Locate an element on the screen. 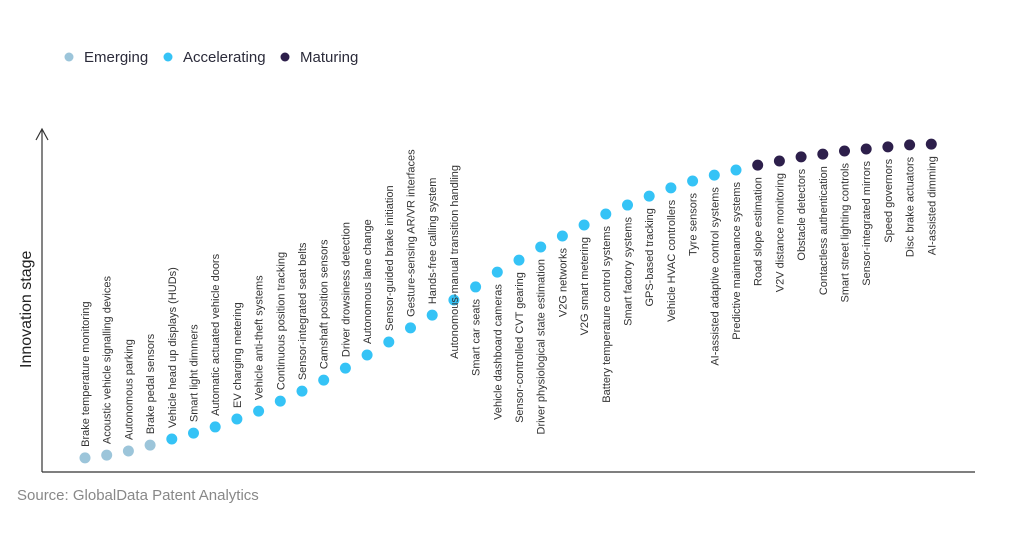 This screenshot has width=1024, height=538. data-point-label: Road slope estimation is located at coordinates (759, 231).